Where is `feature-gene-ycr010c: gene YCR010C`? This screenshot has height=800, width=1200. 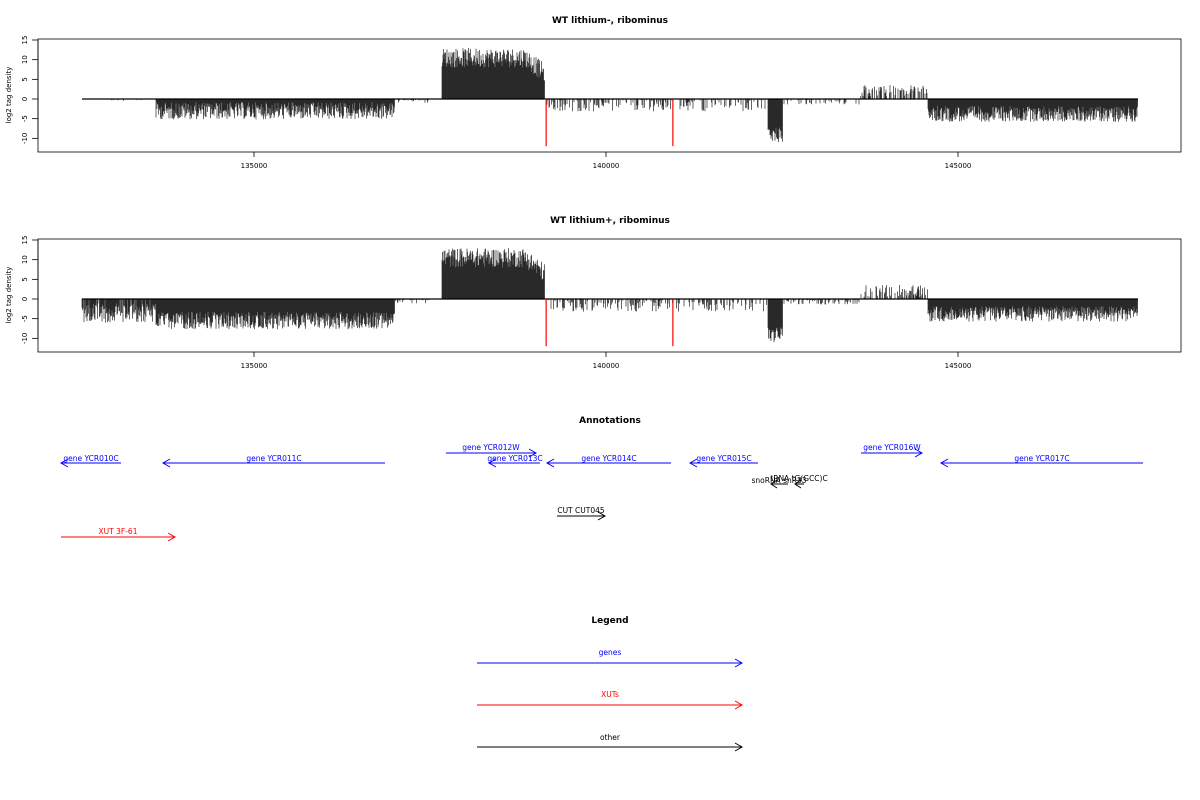
feature-gene-ycr010c: gene YCR010C is located at coordinates (90, 461).